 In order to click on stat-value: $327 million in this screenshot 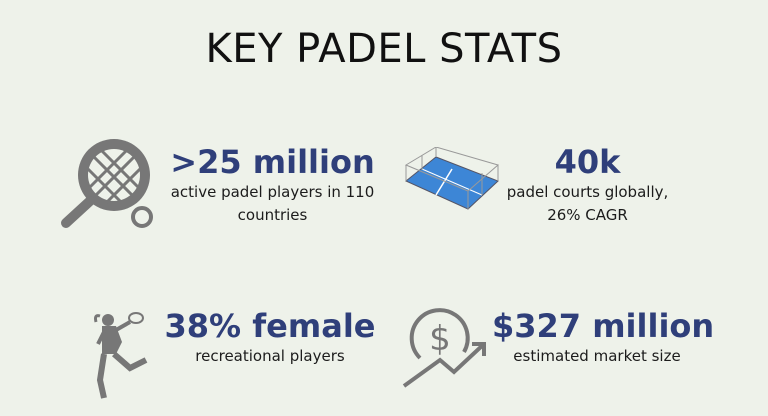, I will do `click(603, 326)`.